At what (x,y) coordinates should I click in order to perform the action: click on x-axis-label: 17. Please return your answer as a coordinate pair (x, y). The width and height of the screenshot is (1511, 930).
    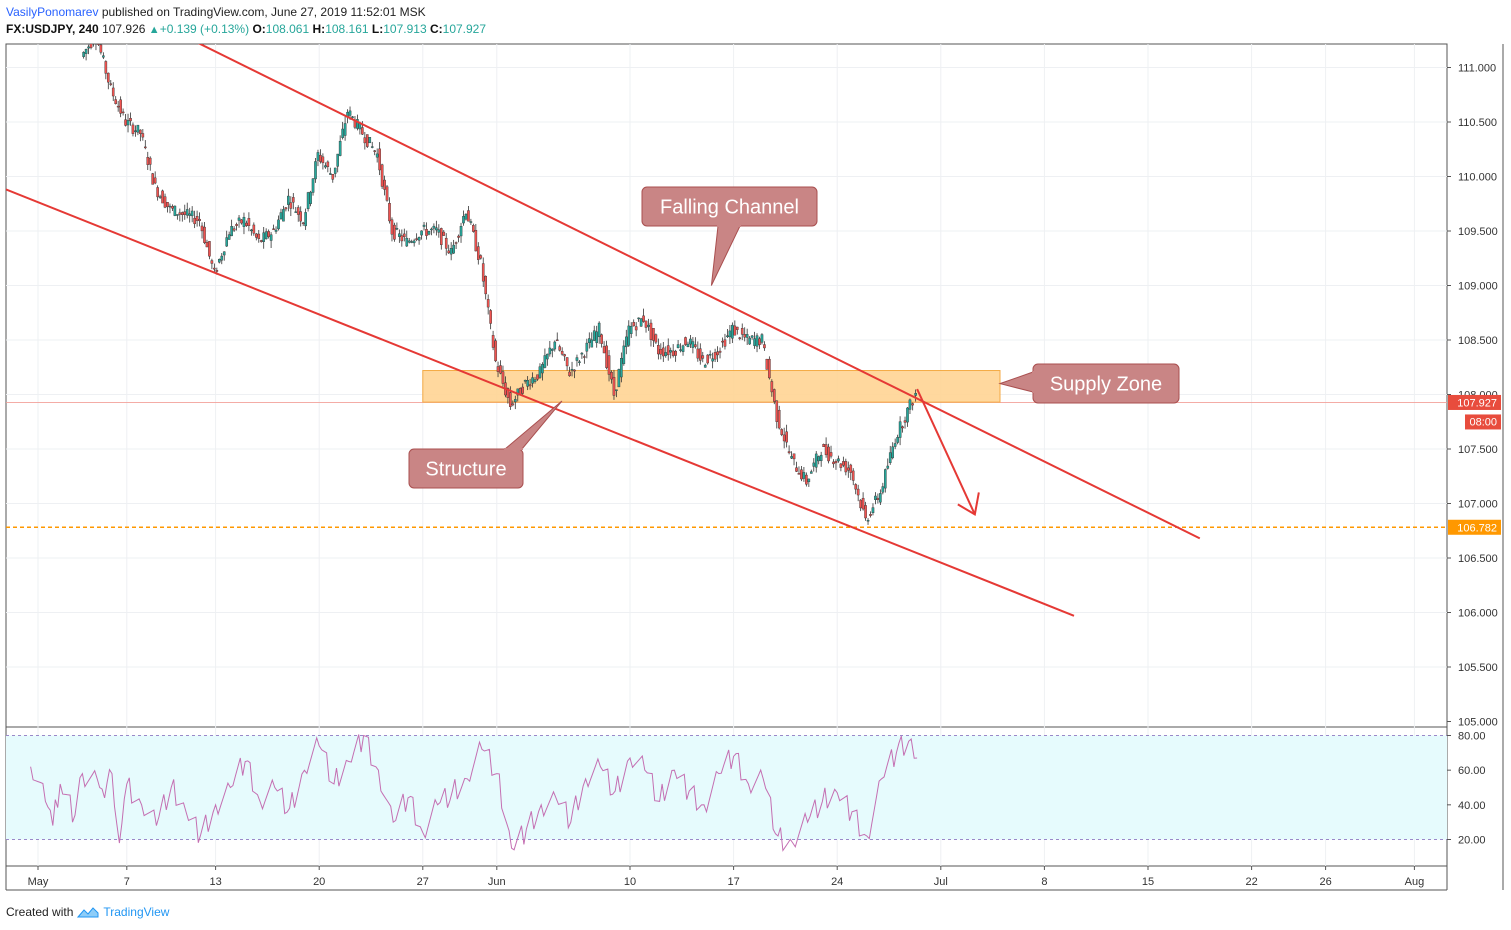
    Looking at the image, I should click on (733, 882).